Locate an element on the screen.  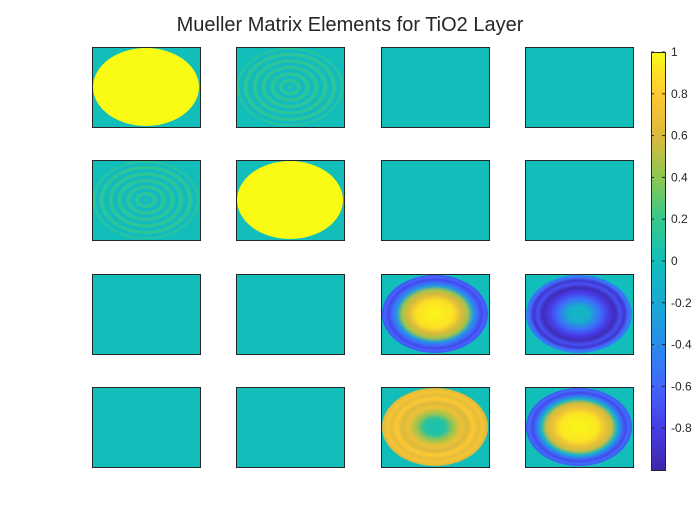
colorbar-tick-label: 1 is located at coordinates (674, 52).